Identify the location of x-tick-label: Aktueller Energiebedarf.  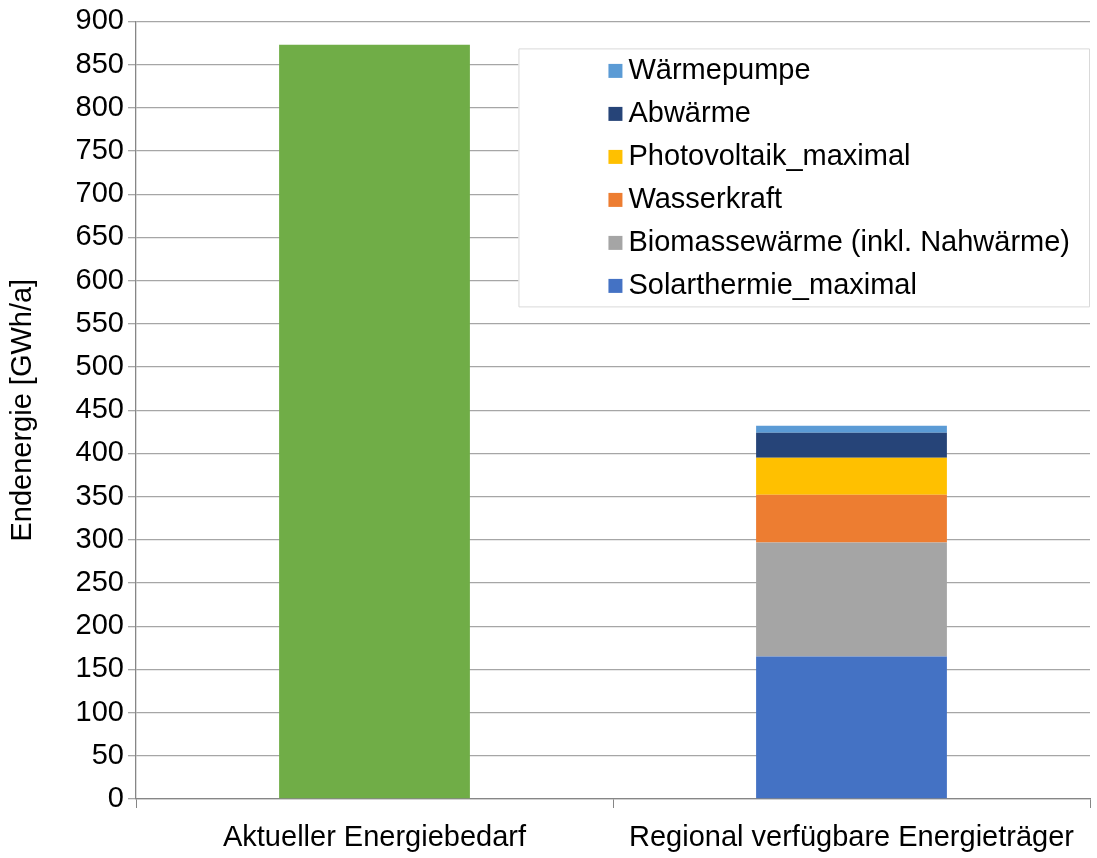
(374, 836).